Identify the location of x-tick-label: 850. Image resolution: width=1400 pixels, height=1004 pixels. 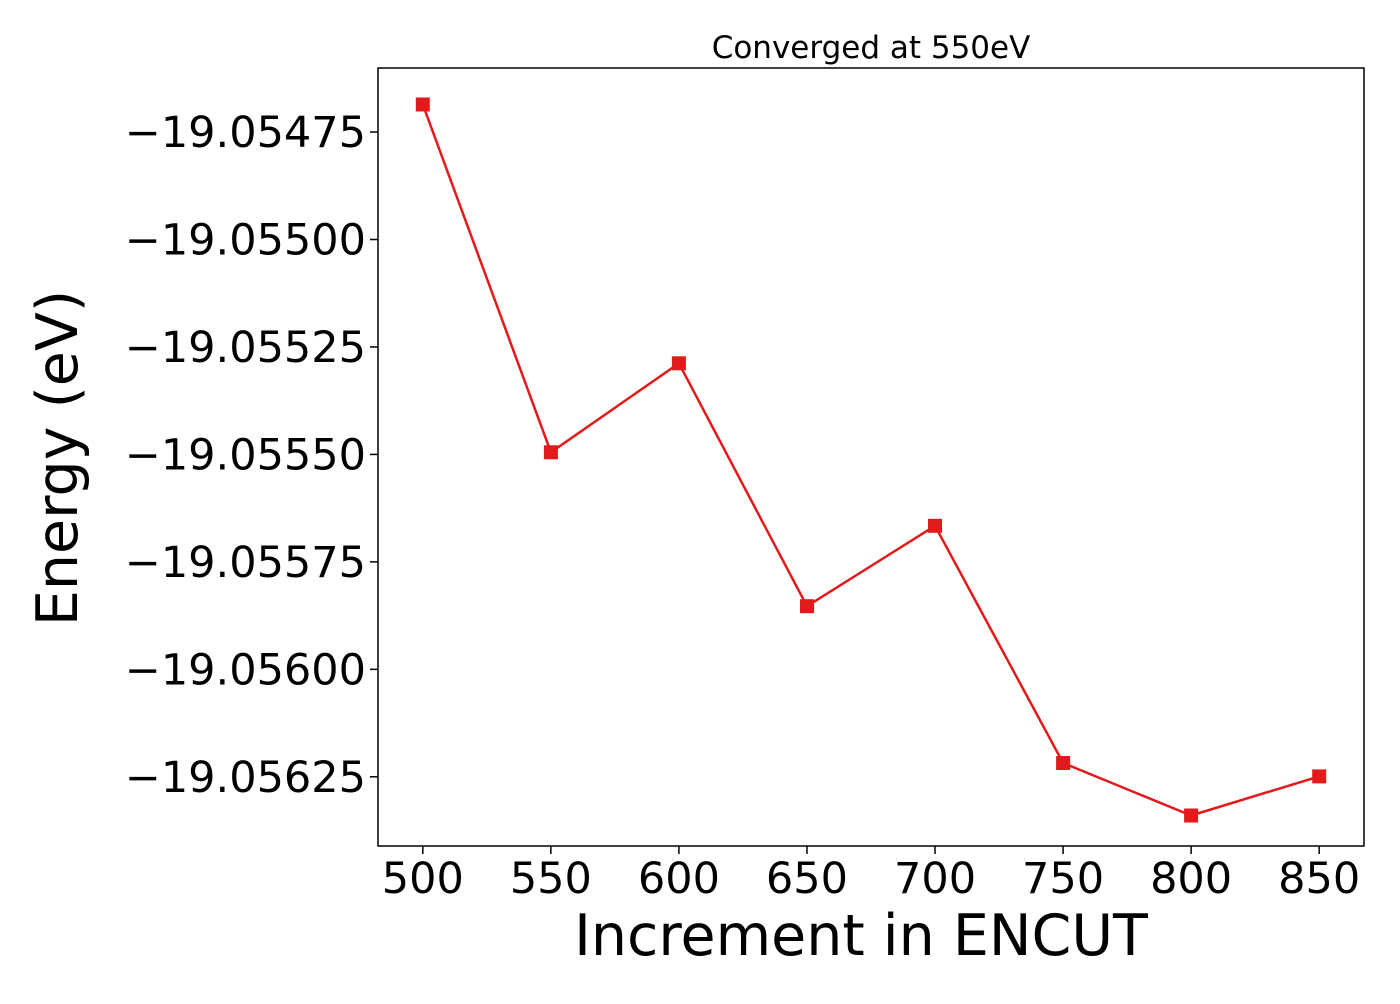
(1319, 879).